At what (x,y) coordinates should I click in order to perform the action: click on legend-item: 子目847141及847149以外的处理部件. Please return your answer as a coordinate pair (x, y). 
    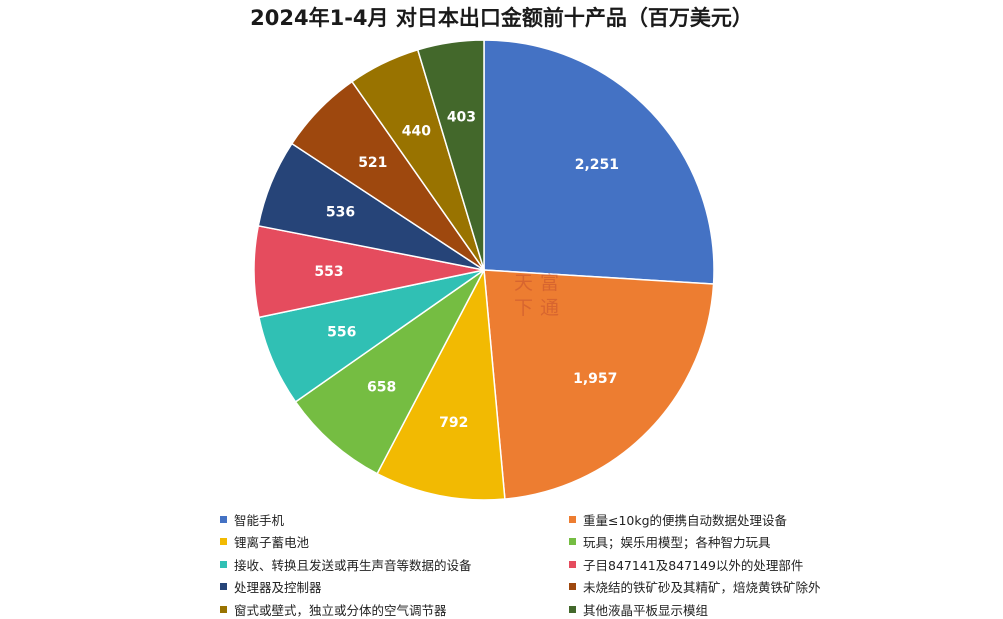
    Looking at the image, I should click on (686, 564).